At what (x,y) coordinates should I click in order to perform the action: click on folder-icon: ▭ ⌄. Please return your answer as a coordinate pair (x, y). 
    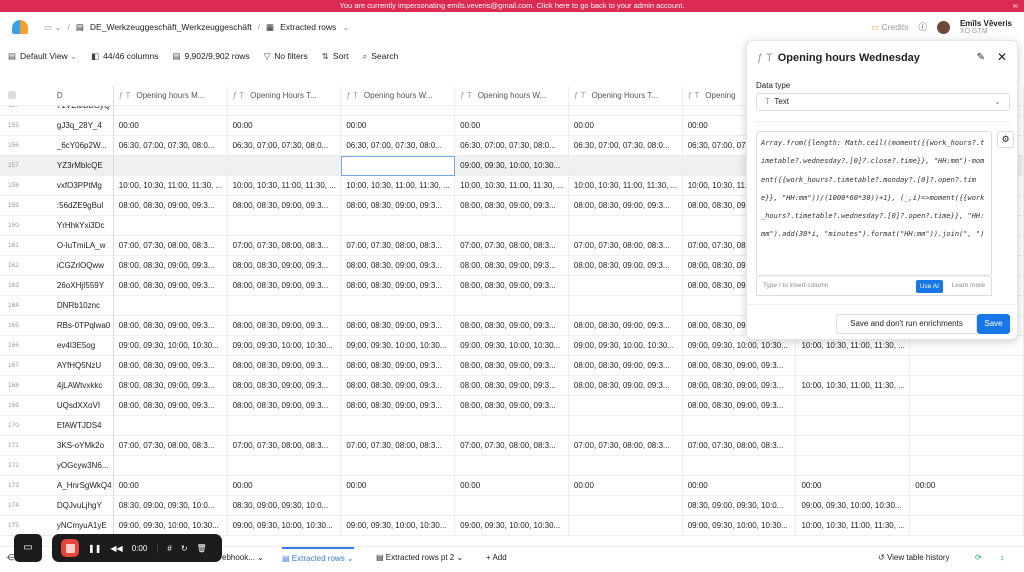
    Looking at the image, I should click on (53, 26).